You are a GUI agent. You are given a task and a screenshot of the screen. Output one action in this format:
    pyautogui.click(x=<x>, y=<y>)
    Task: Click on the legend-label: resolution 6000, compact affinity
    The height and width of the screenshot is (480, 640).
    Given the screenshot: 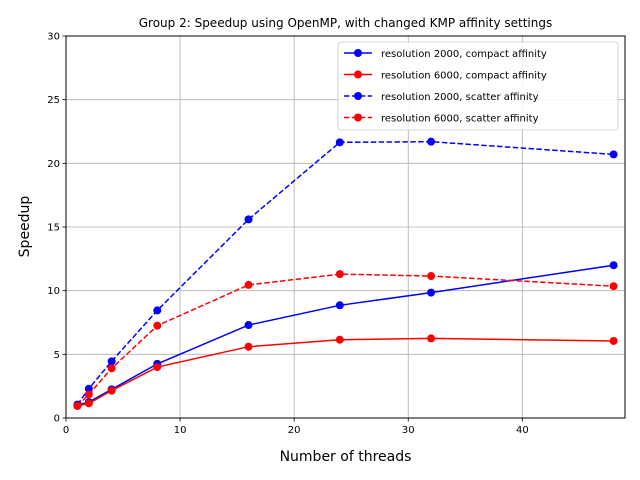 What is the action you would take?
    pyautogui.click(x=464, y=76)
    